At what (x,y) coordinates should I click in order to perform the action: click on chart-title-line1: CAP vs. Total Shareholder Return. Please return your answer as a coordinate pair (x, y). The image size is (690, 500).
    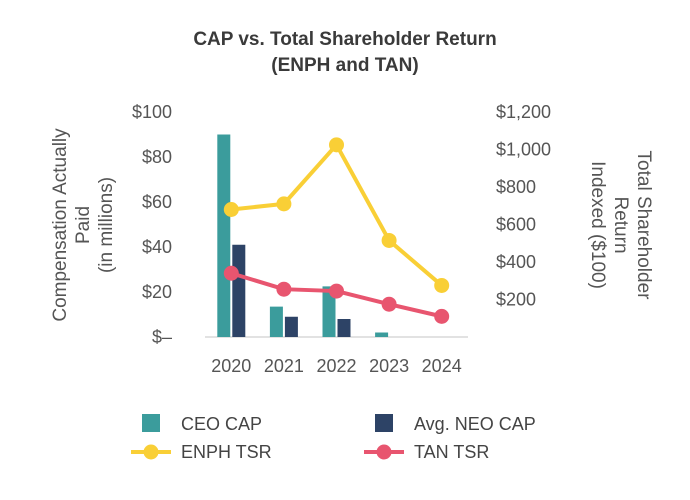
    Looking at the image, I should click on (344, 39).